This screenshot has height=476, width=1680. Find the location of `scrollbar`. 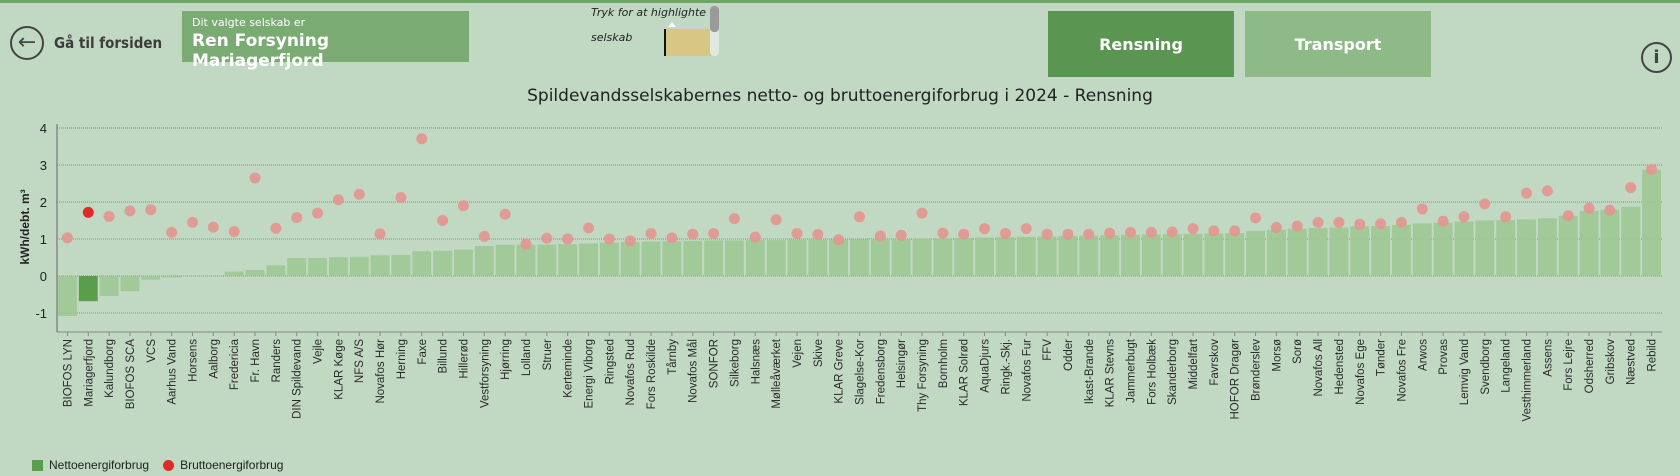

scrollbar is located at coordinates (714, 31).